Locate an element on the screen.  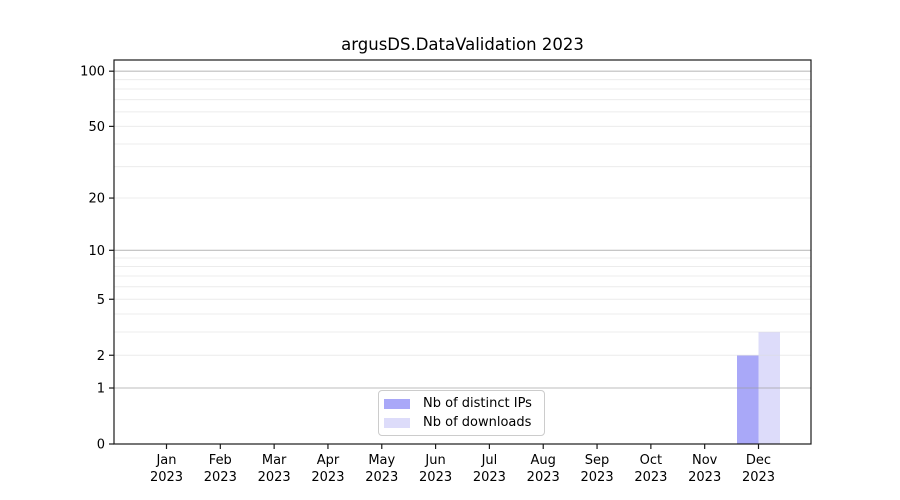
y-tick-label: 5 is located at coordinates (101, 300).